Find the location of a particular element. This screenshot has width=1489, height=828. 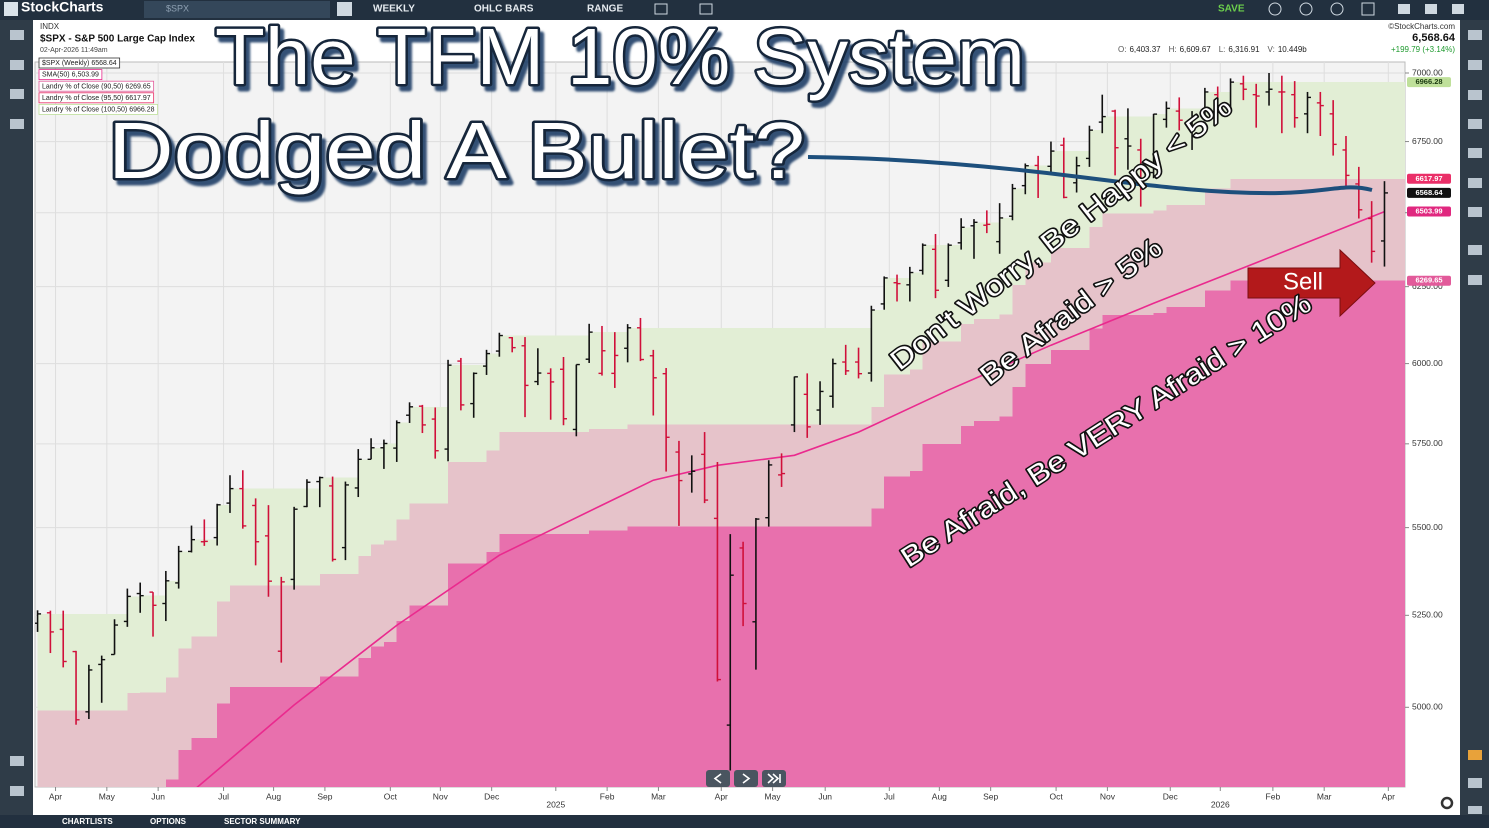

logo-icon is located at coordinates (11, 9).